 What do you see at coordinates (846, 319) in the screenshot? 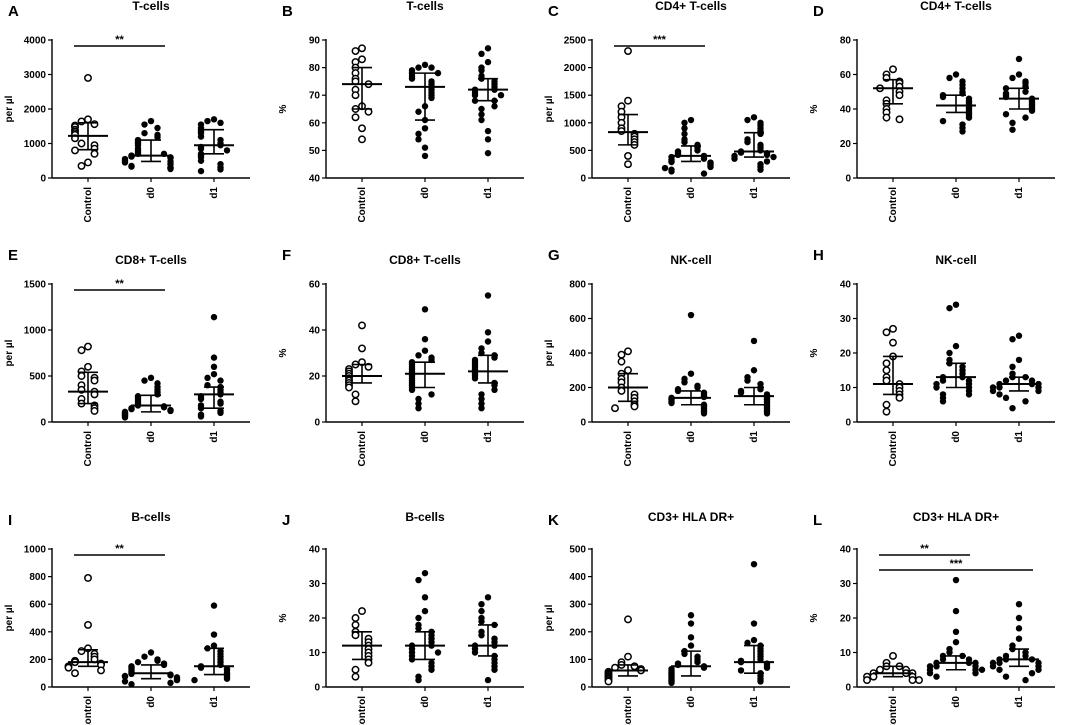
I see `y-tick-label: 30` at bounding box center [846, 319].